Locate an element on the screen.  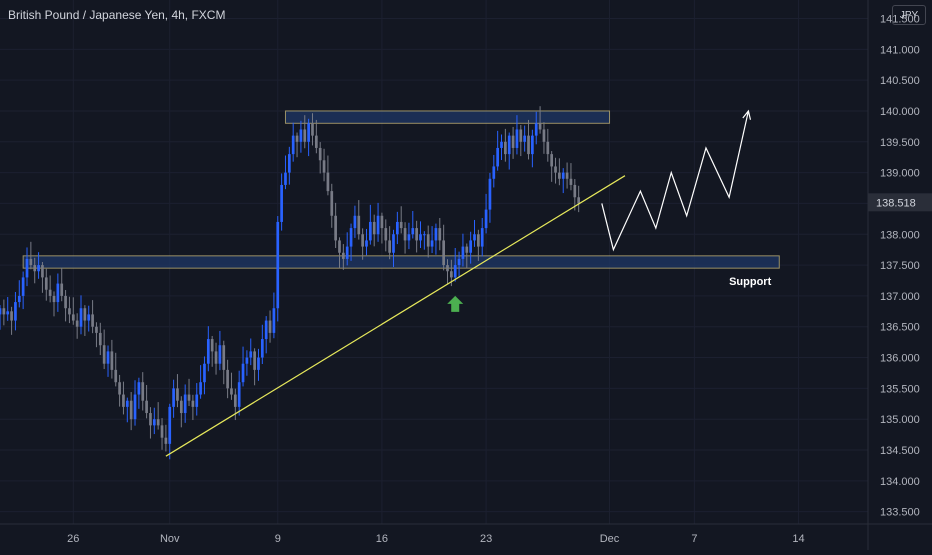
y-tick-label: 139.500 is located at coordinates (900, 143).